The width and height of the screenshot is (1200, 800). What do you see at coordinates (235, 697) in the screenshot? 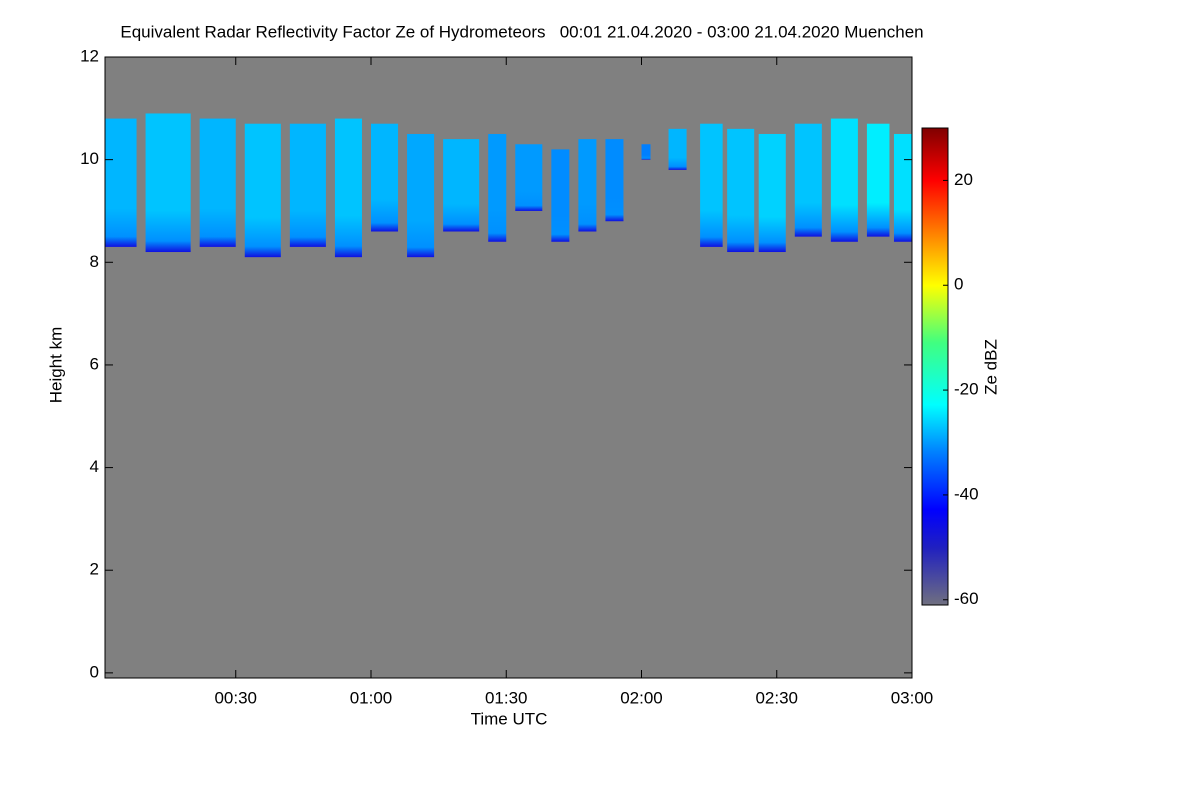
I see `x-tick-label: 00:30` at bounding box center [235, 697].